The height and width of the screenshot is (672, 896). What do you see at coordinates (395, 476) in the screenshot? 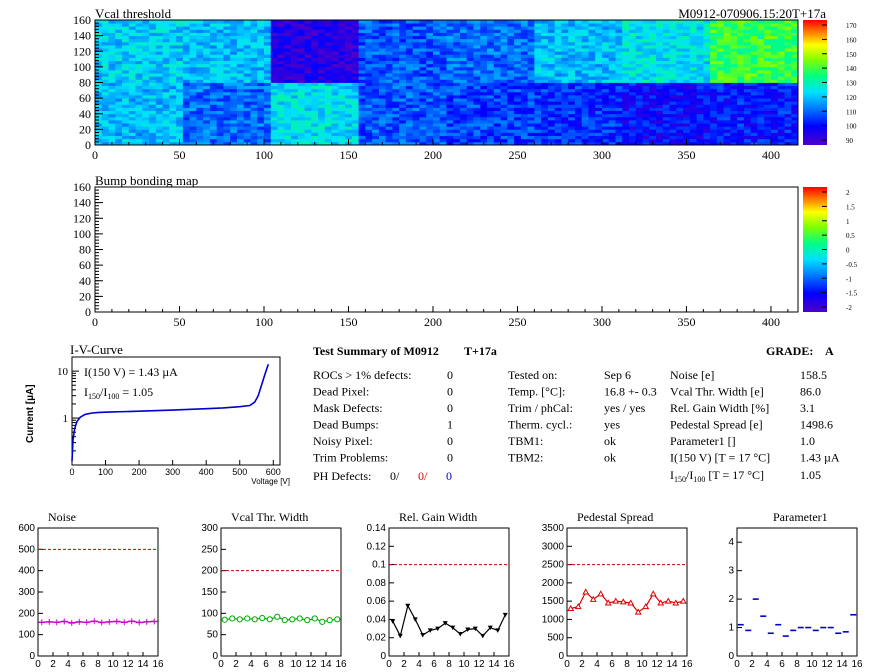
I see `ph-defects-value-1: 0/` at bounding box center [395, 476].